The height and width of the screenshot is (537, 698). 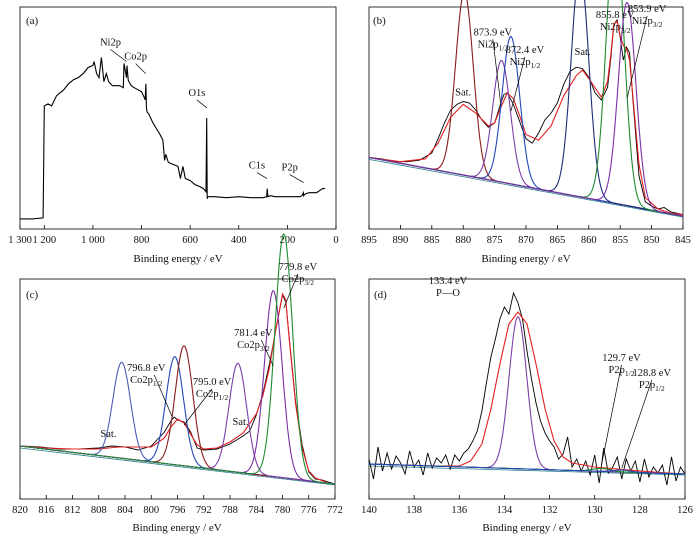 What do you see at coordinates (20, 240) in the screenshot?
I see `x-tick-label: 1 300` at bounding box center [20, 240].